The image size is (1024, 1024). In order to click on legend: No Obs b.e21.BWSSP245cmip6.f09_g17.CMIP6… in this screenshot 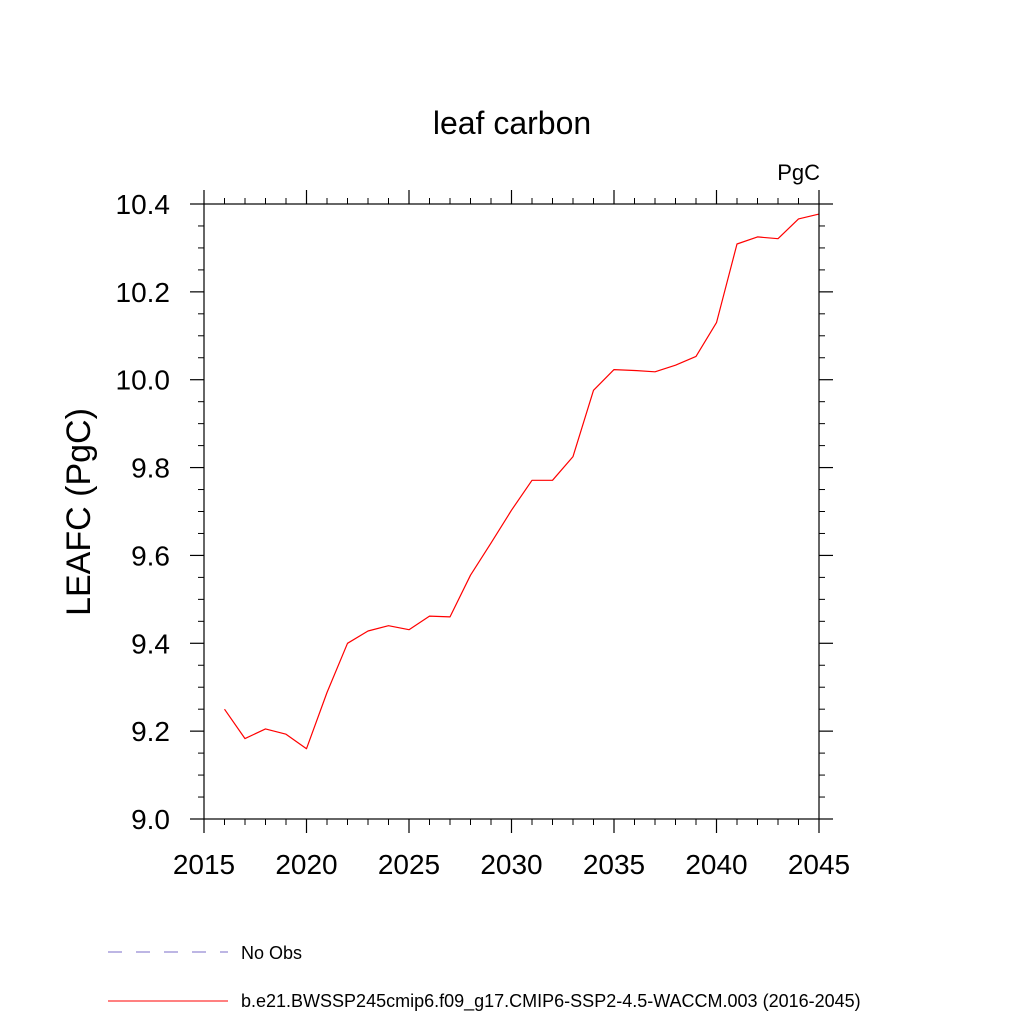, I will do `click(484, 977)`.